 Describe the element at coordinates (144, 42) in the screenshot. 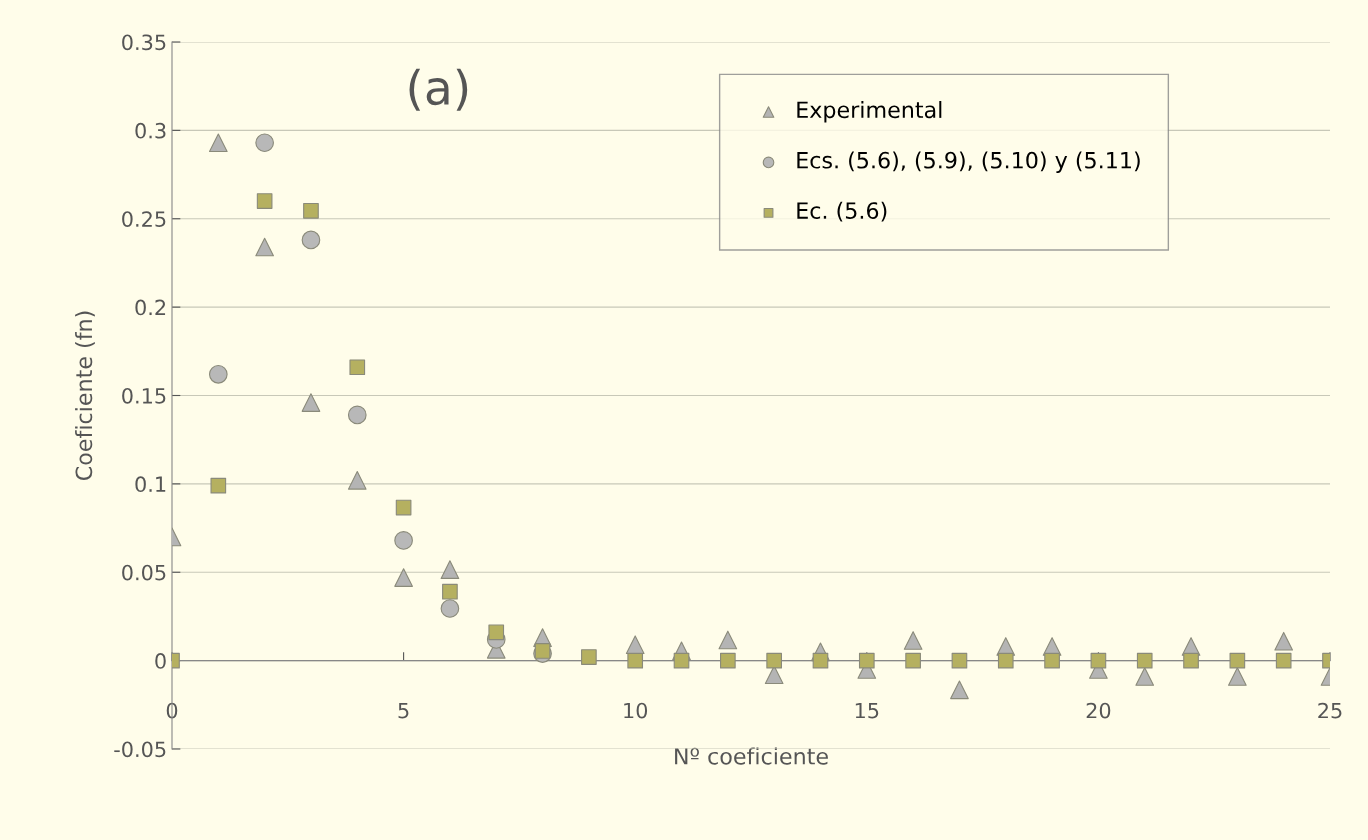

I see `y-tick-label: 0.35` at that location.